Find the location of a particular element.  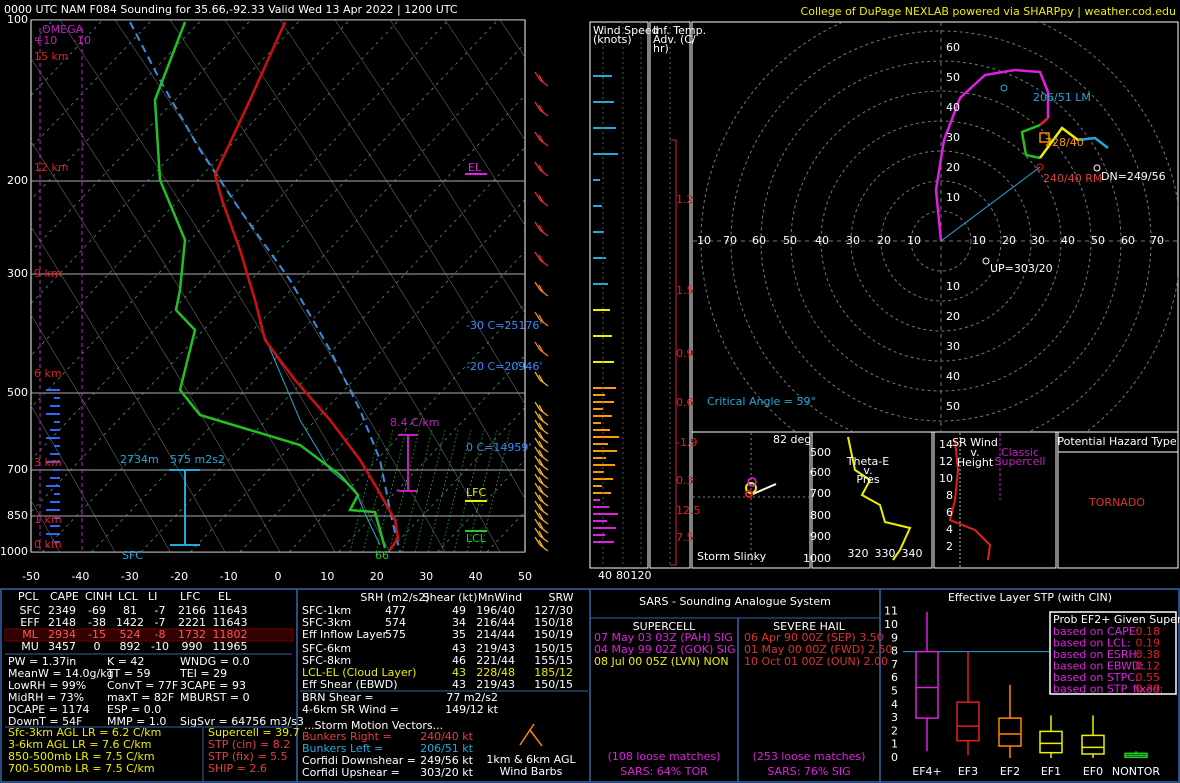

stp-category: EF3 is located at coordinates (968, 771).